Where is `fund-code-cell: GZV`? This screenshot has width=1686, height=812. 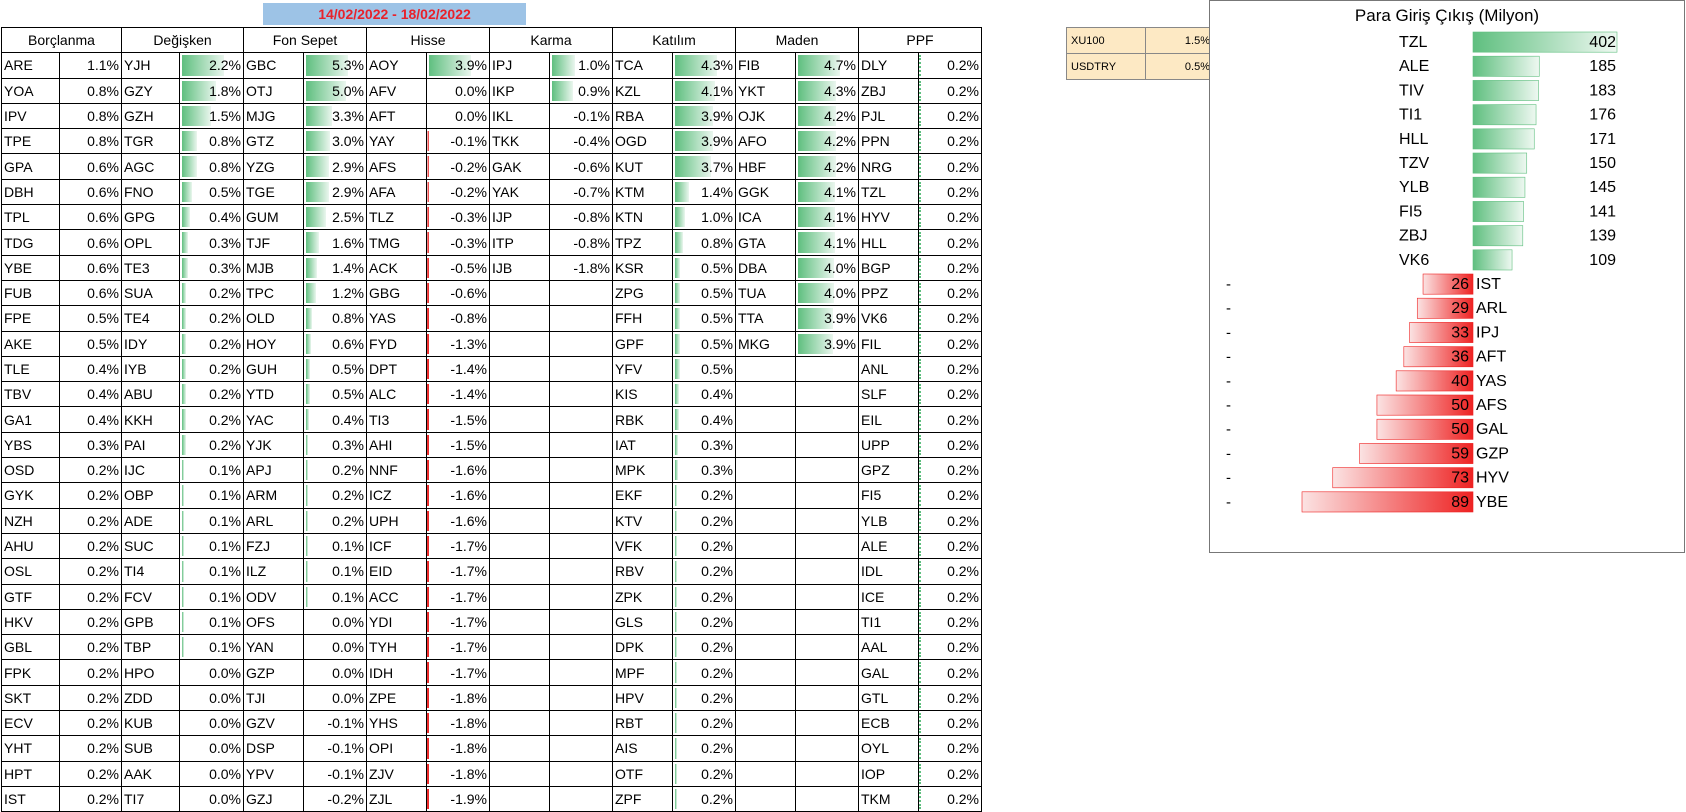 fund-code-cell: GZV is located at coordinates (273, 723).